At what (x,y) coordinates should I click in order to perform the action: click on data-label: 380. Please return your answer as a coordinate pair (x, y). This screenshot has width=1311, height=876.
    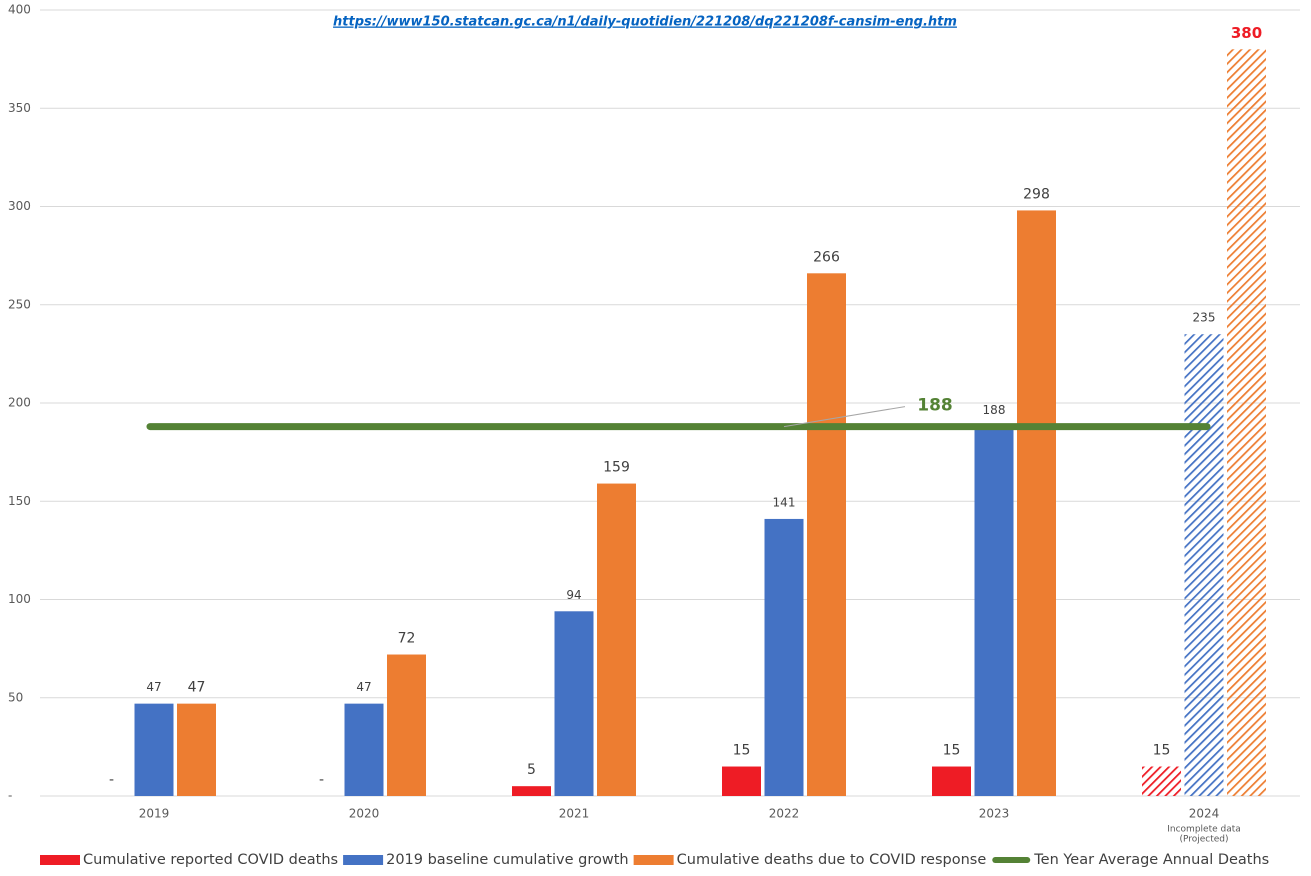
    Looking at the image, I should click on (1246, 33).